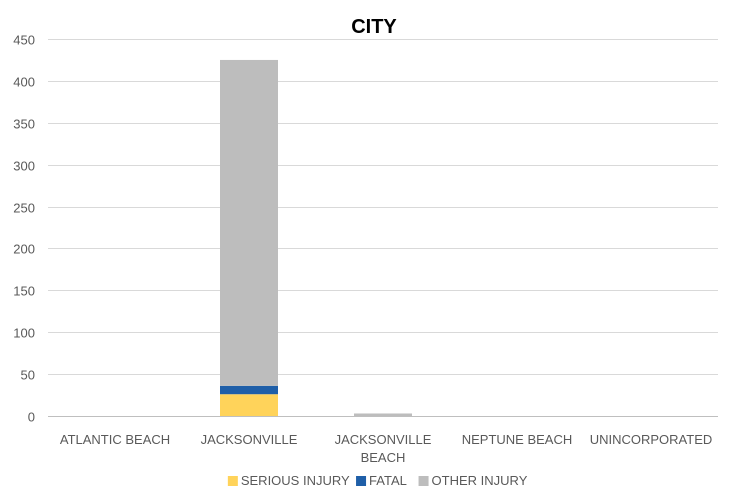  Describe the element at coordinates (651, 439) in the screenshot. I see `x-tick-label: UNINCORPORATED` at that location.